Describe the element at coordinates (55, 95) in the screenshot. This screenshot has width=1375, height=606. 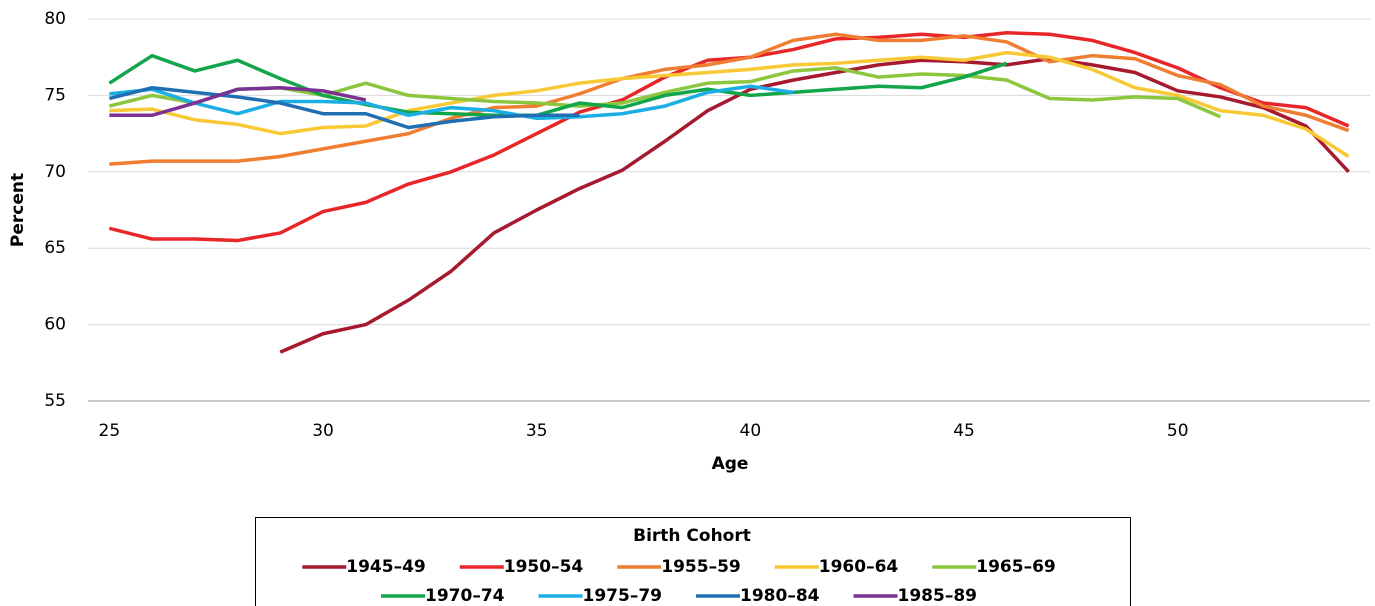
I see `y-tick-label: 75` at that location.